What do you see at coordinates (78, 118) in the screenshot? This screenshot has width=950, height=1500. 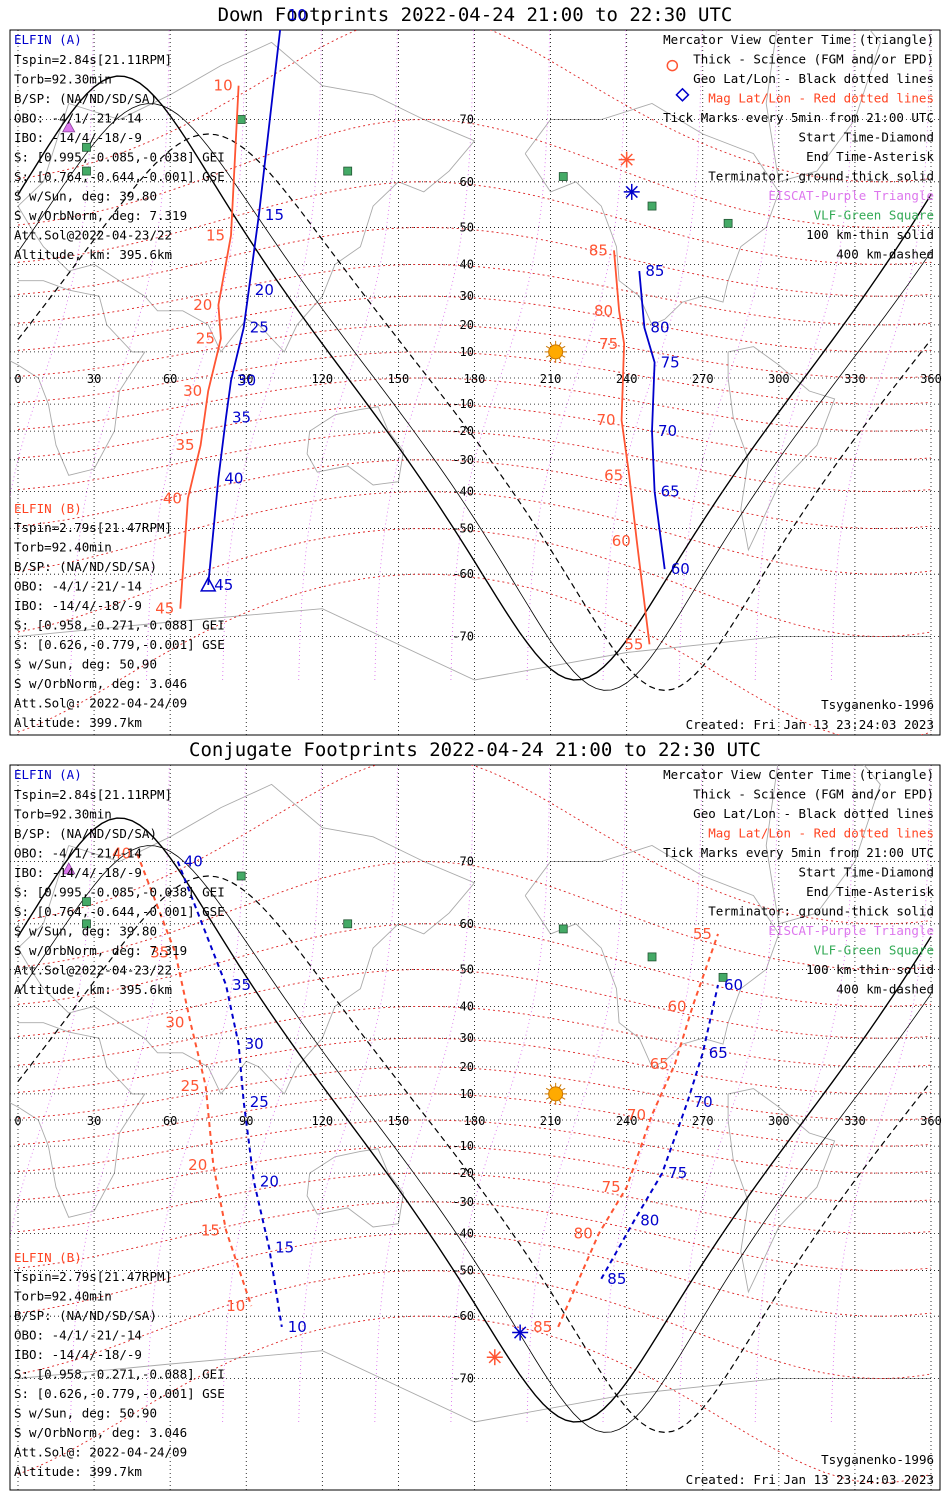 I see `elfin-a-line: OBO: -4/1/-21/-14` at bounding box center [78, 118].